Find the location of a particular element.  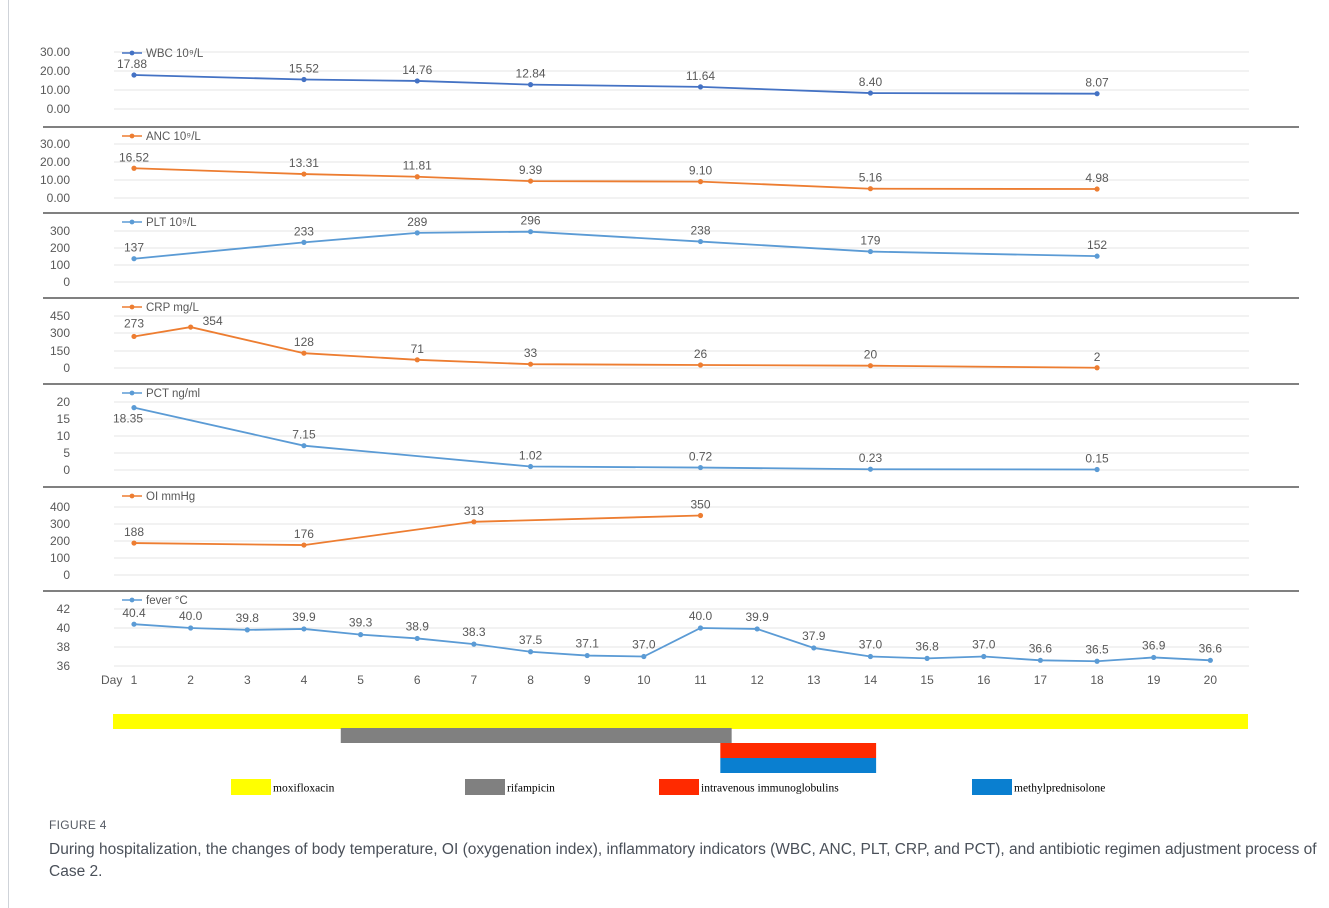

data-label: 8.07 is located at coordinates (1097, 83).